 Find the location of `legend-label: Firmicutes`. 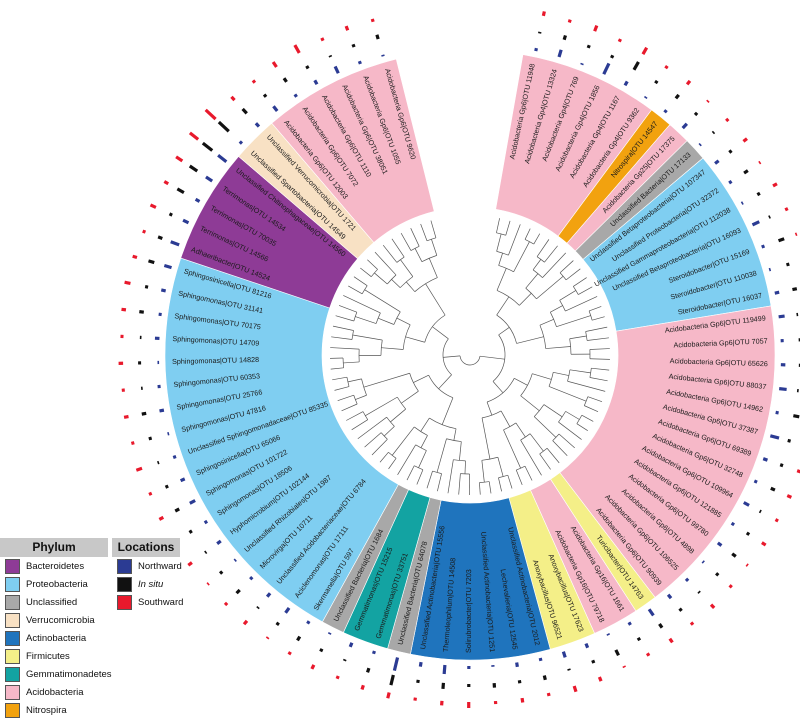

legend-label: Firmicutes is located at coordinates (48, 656).